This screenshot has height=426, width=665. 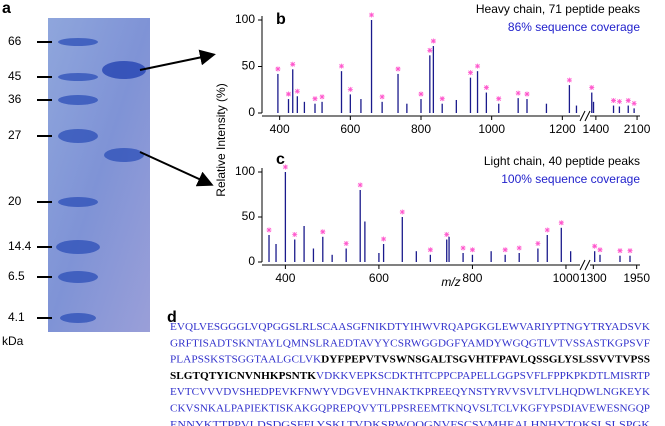 I want to click on x-tick-label: 1950, so click(x=636, y=278).